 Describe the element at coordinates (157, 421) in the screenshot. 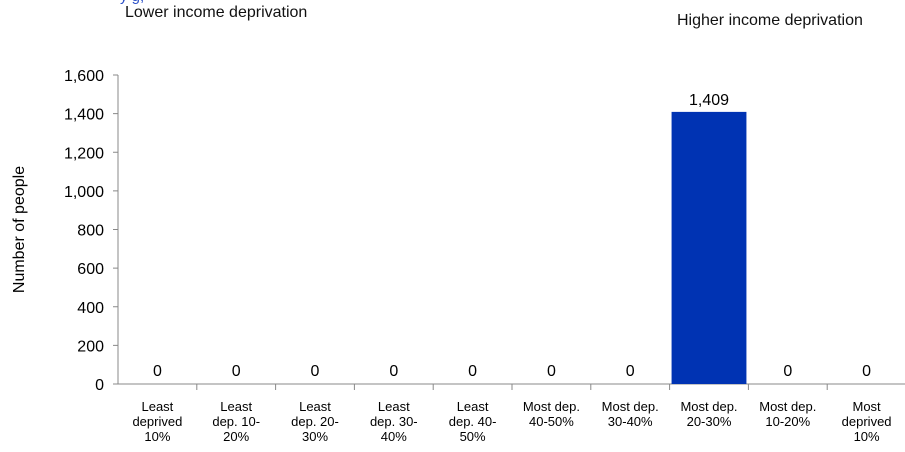

I see `x-category-label: Least deprived 10%` at that location.